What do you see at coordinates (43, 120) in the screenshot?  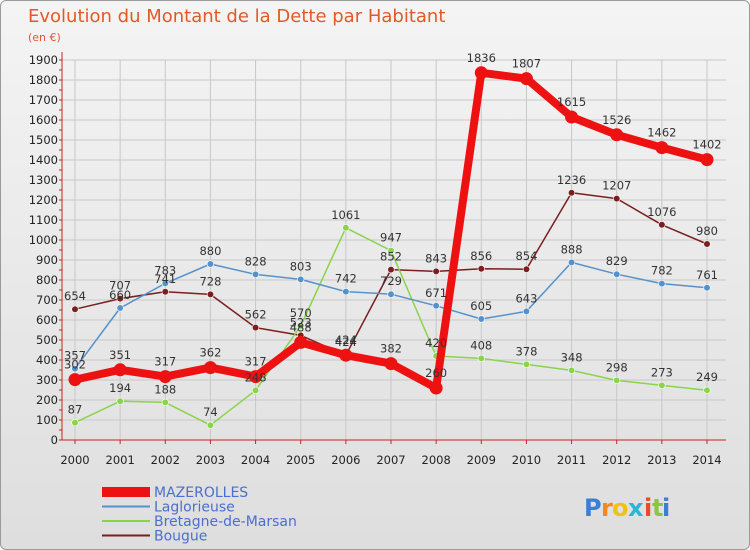 I see `y-tick-label: 1600` at bounding box center [43, 120].